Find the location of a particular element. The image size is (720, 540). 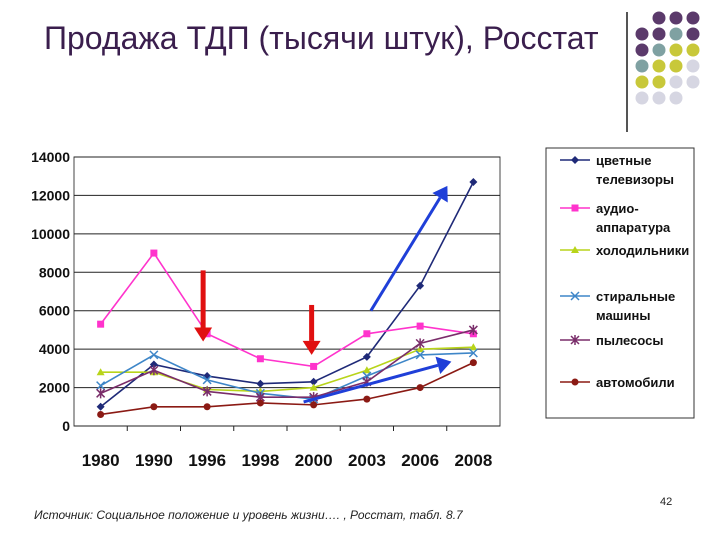

blue-arrow-lower is located at coordinates (377, 380).